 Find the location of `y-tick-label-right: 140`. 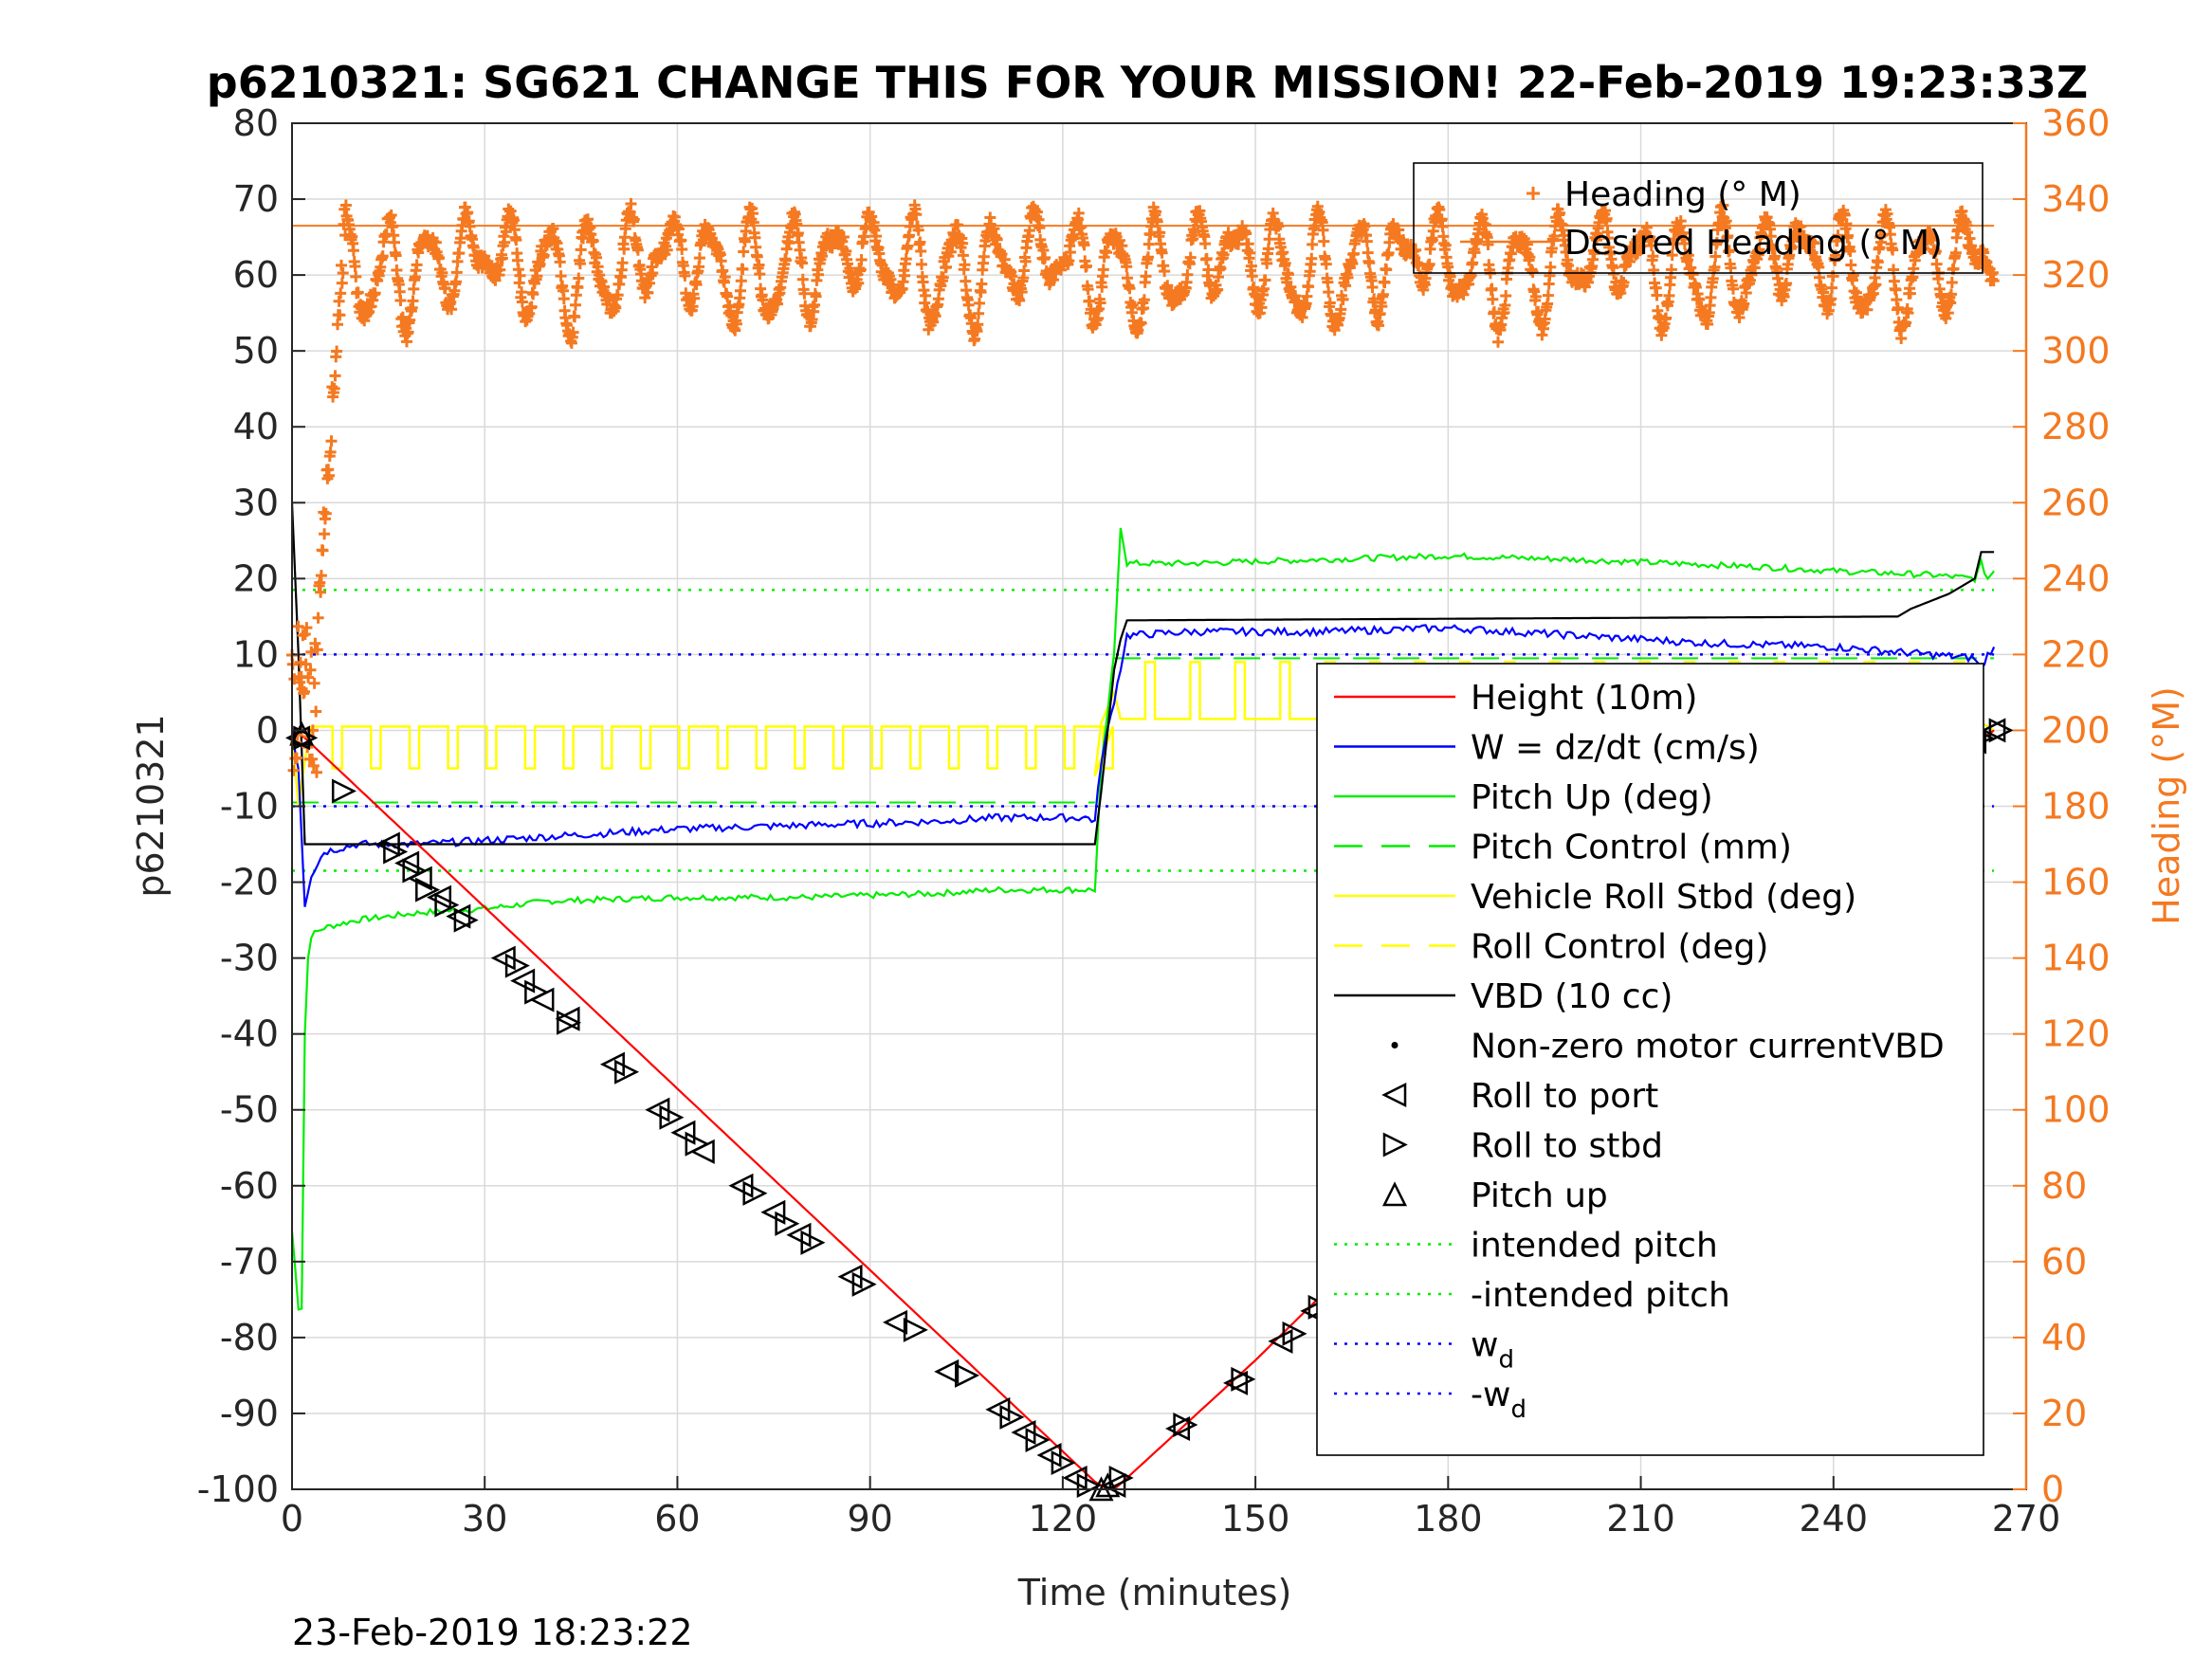

y-tick-label-right: 140 is located at coordinates (2076, 958).